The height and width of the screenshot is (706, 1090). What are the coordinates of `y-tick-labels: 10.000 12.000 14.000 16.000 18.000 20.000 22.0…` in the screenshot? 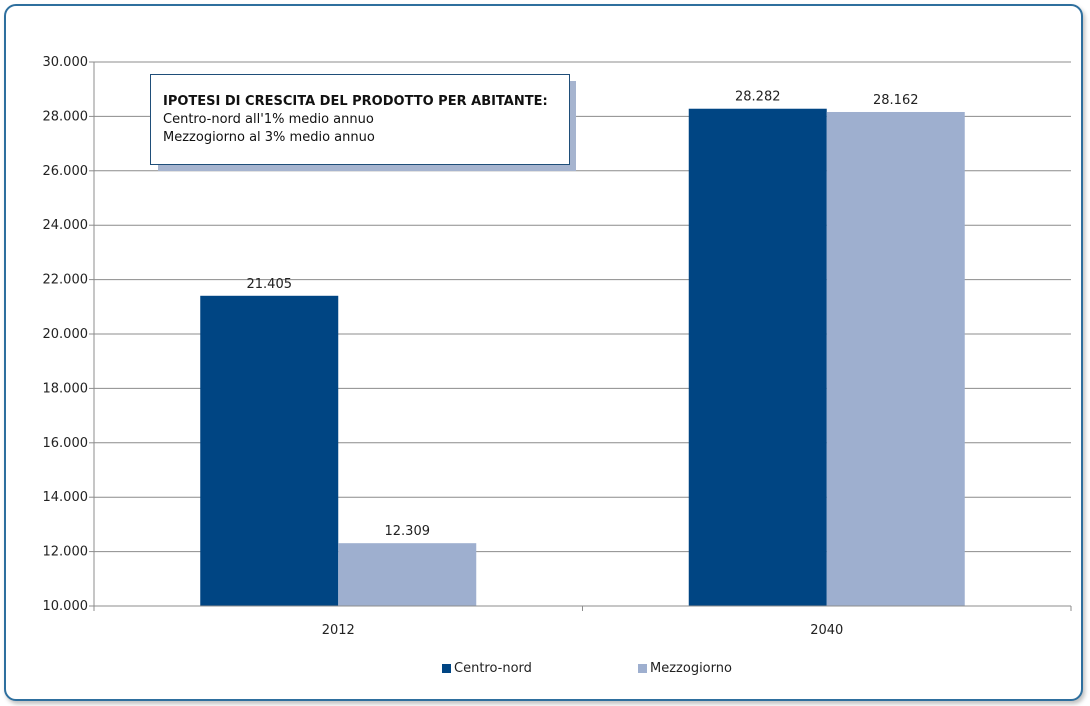 It's located at (66, 334).